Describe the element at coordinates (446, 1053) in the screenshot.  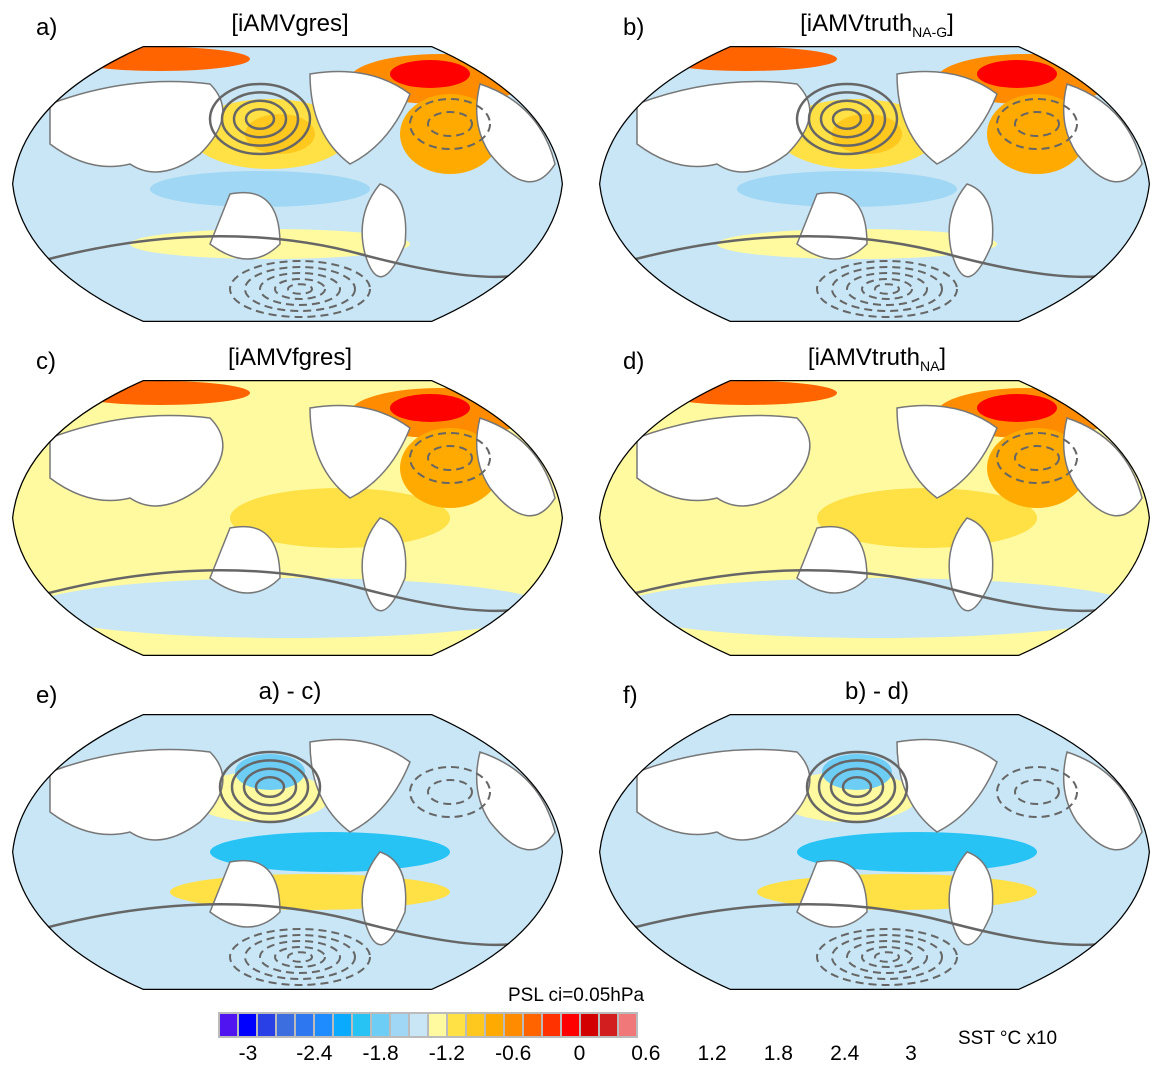
I see `colorbar-tick-label: -1.2` at that location.